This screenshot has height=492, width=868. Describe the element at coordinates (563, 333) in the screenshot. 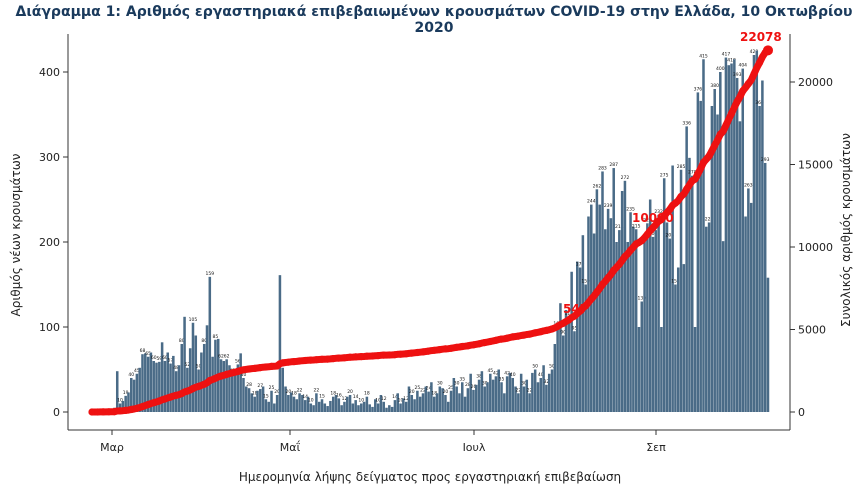

I see `bar-value-label: 90` at that location.